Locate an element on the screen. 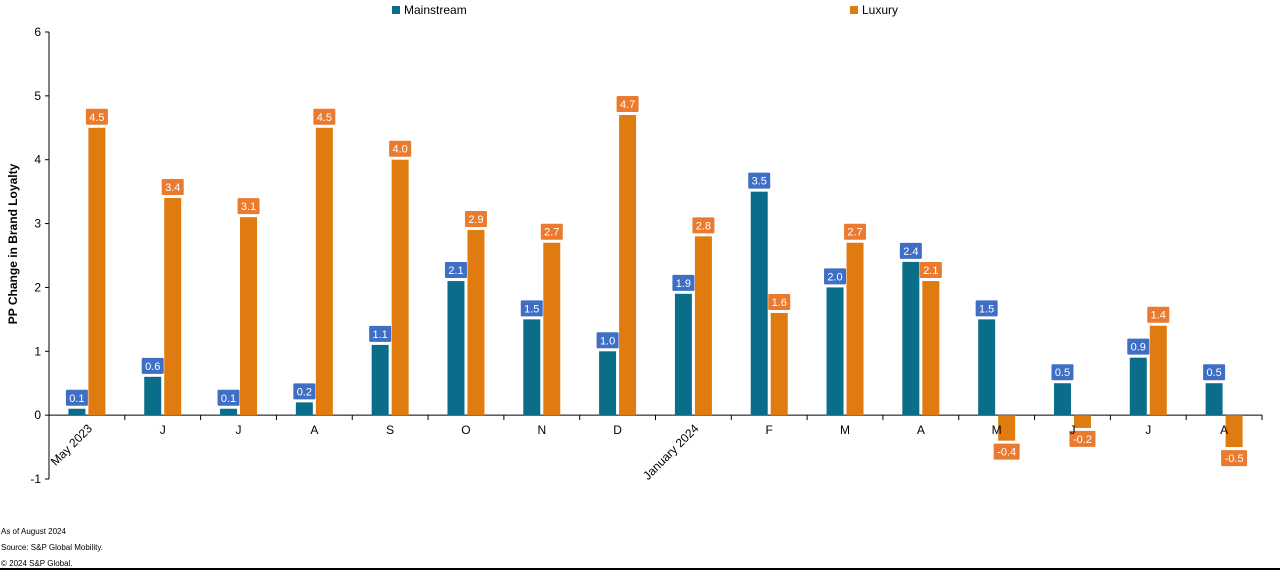 This screenshot has height=570, width=1280. data-label: 1.6 is located at coordinates (779, 303).